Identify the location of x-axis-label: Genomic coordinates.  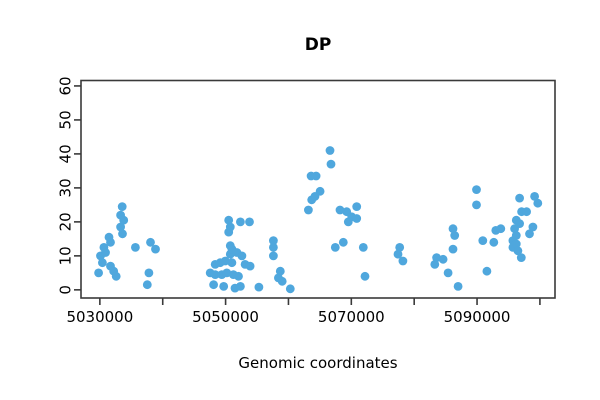
(317, 363).